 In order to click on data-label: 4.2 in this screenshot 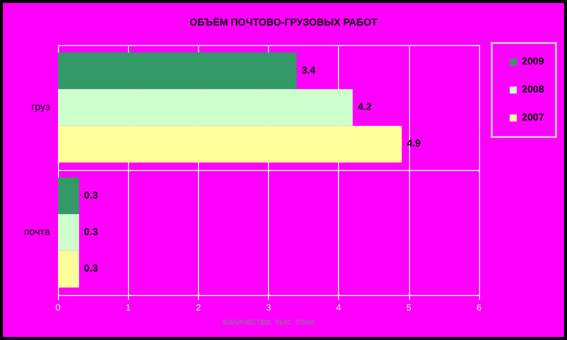, I will do `click(365, 107)`.